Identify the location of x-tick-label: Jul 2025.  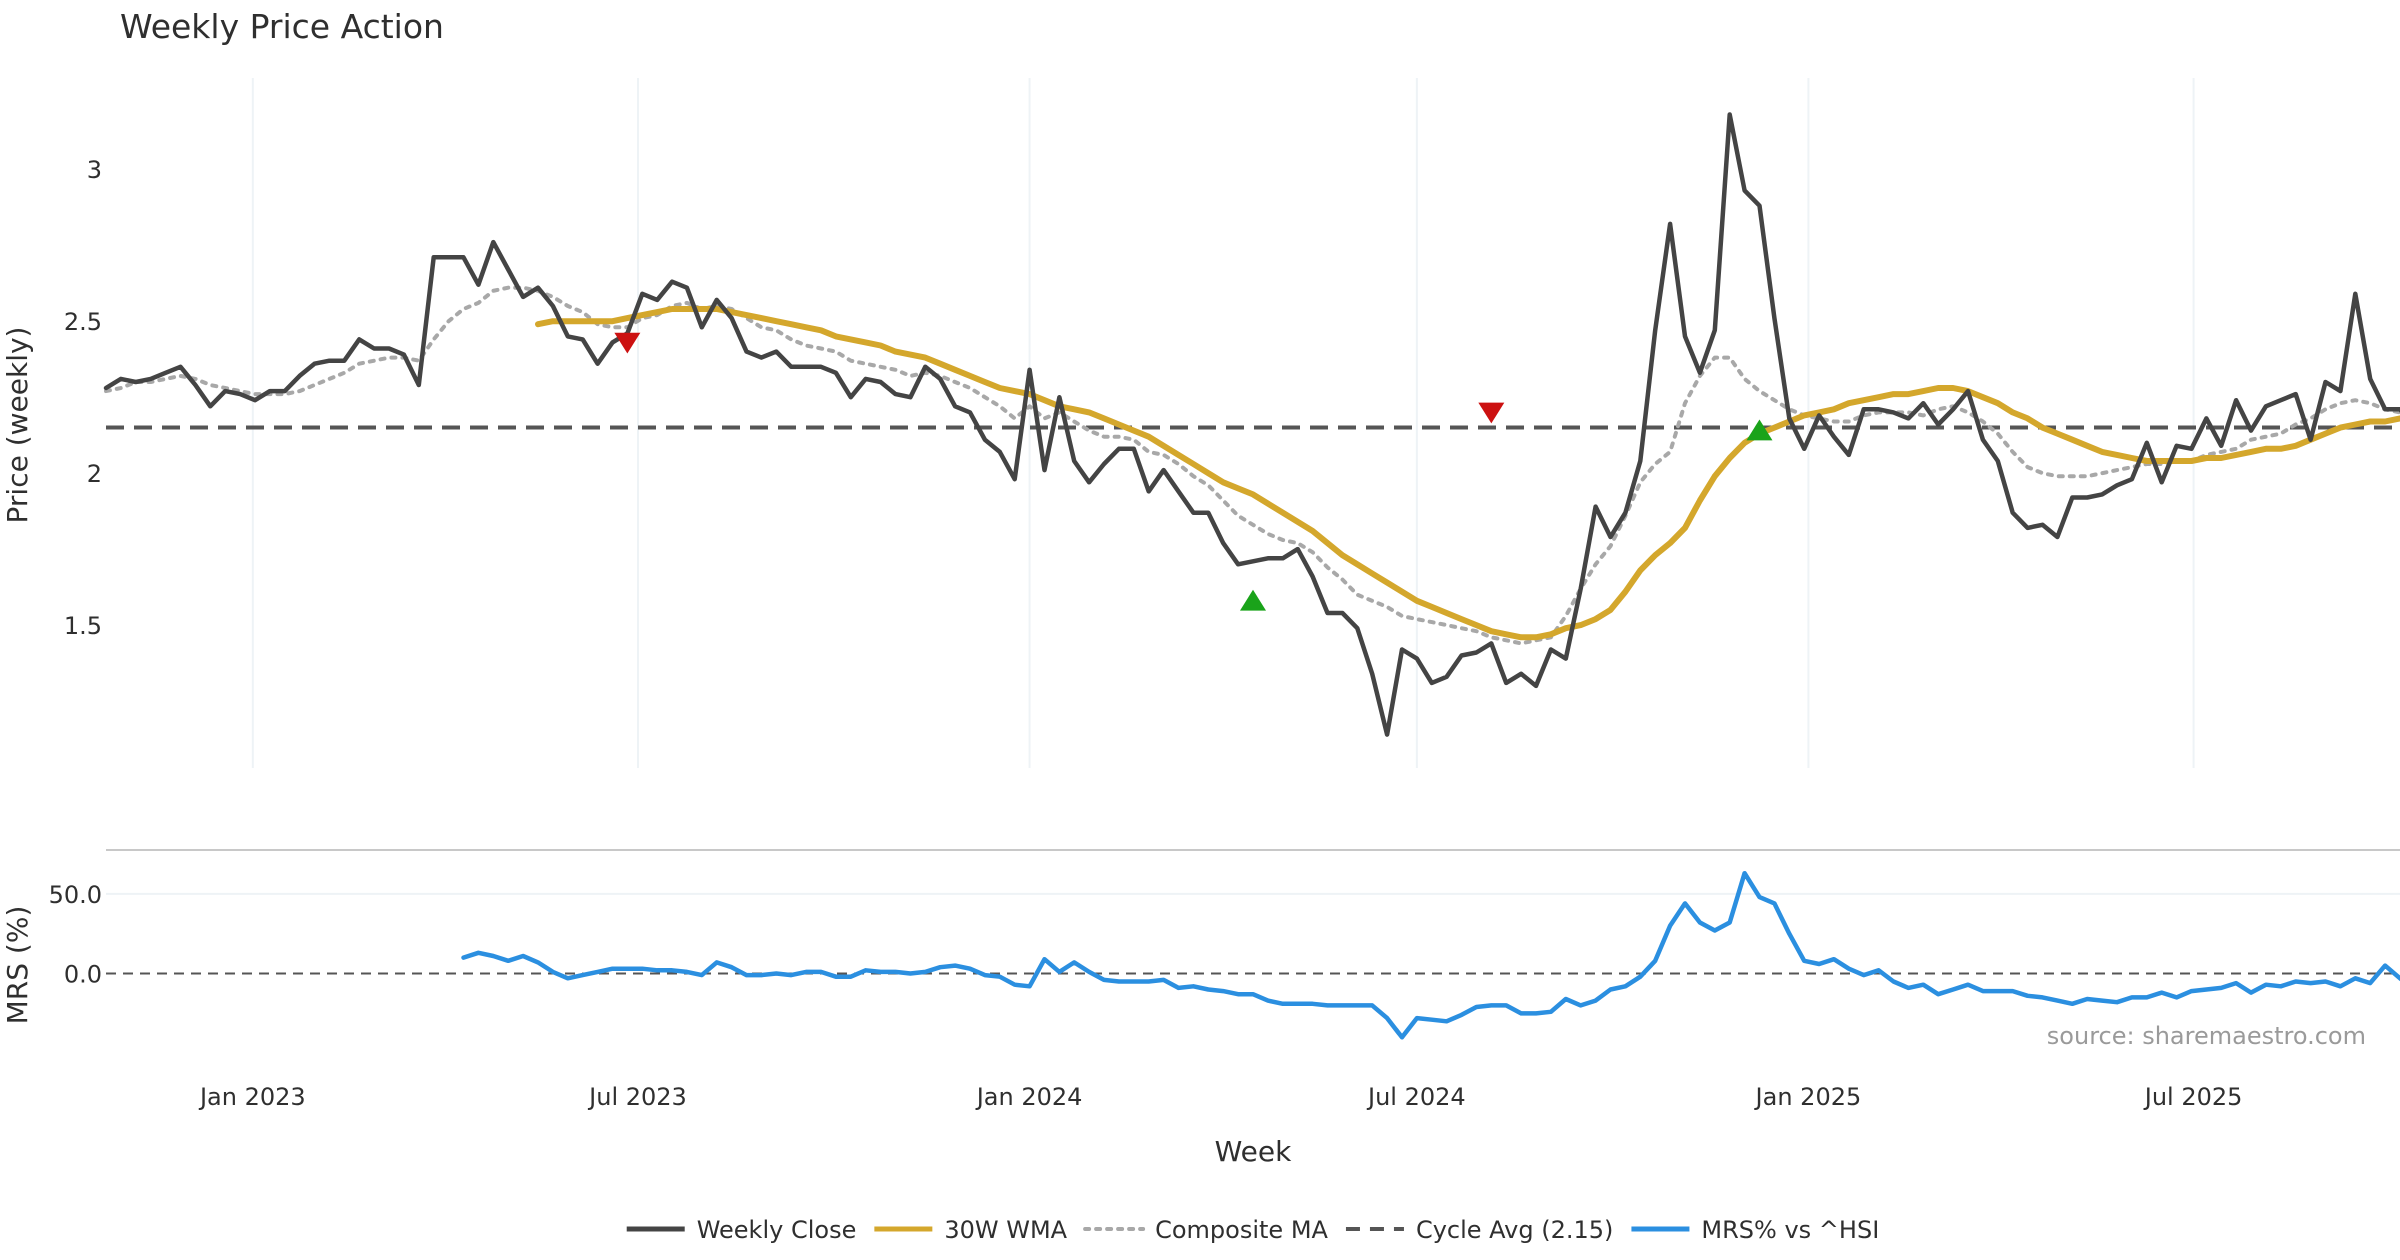
(2193, 1097).